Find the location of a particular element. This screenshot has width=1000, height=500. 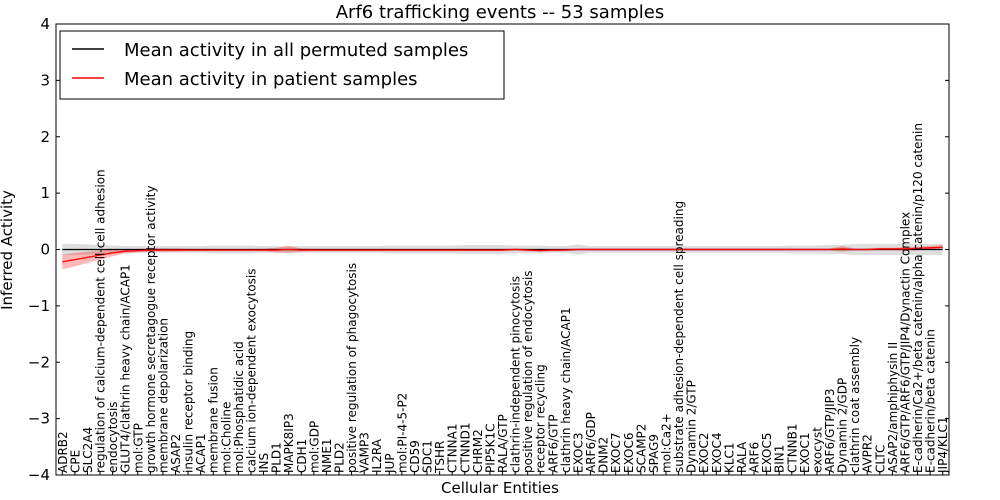

x-tick-label: ARF6/GDP is located at coordinates (591, 442).